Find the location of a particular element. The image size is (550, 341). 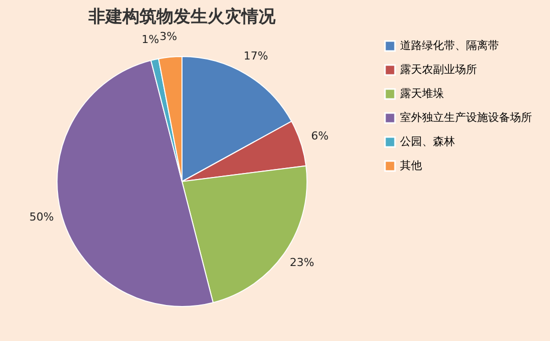

legend-label: 道路绿化带、隔离带 is located at coordinates (449, 45).